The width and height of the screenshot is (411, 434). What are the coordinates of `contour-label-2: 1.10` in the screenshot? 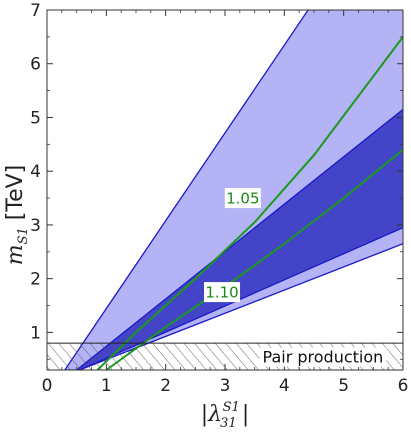 It's located at (222, 292).